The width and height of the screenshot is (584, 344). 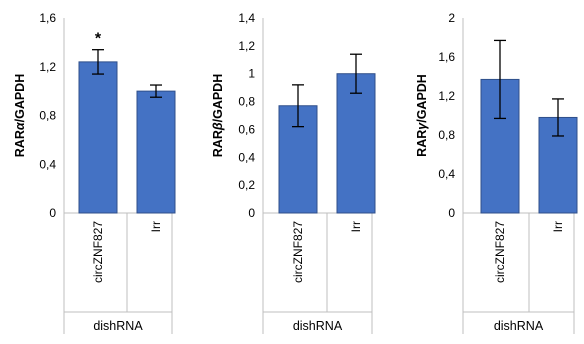 I want to click on y-axis-title: RARα/GAPDH, so click(x=20, y=115).